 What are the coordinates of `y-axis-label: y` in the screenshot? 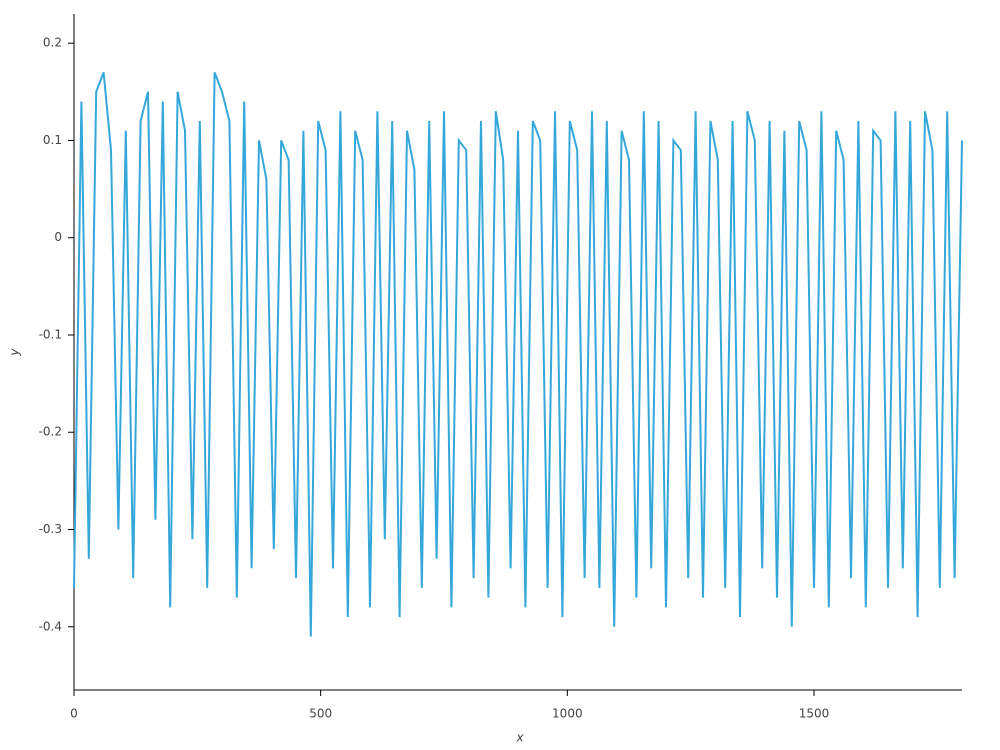 It's located at (15, 352).